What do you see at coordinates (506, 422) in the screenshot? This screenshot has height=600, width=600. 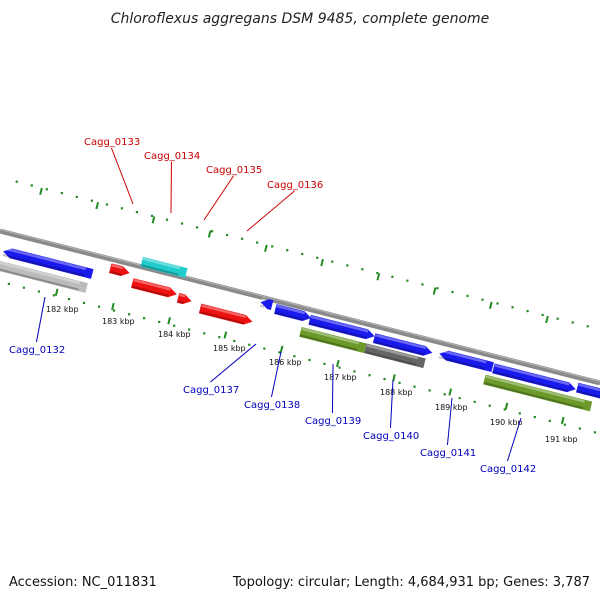 I see `kbp-tick-label: 190 kbp` at bounding box center [506, 422].